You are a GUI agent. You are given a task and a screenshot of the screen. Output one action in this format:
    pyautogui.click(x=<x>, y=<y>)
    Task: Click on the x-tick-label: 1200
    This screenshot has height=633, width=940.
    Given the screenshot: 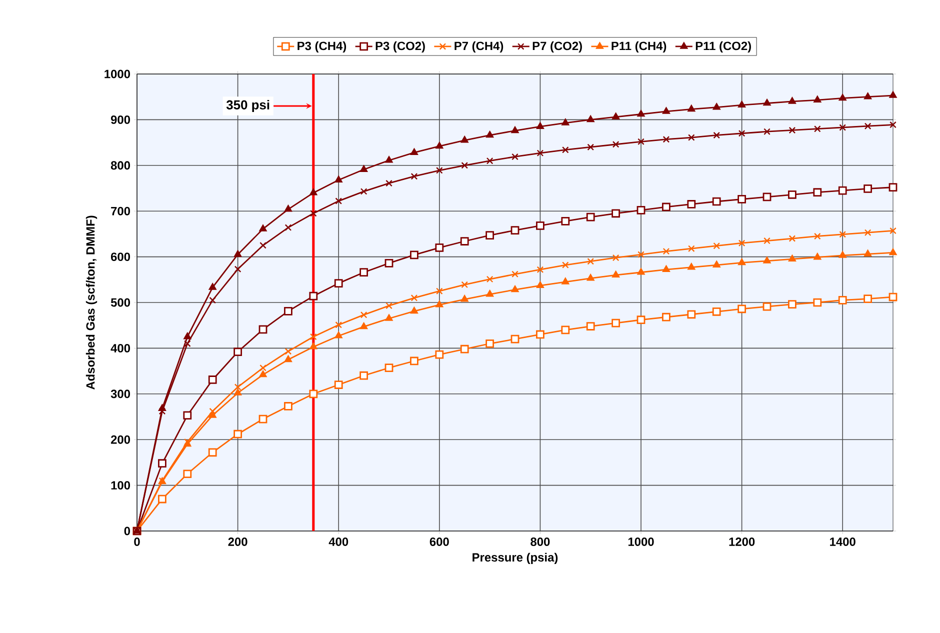 What is the action you would take?
    pyautogui.click(x=742, y=542)
    